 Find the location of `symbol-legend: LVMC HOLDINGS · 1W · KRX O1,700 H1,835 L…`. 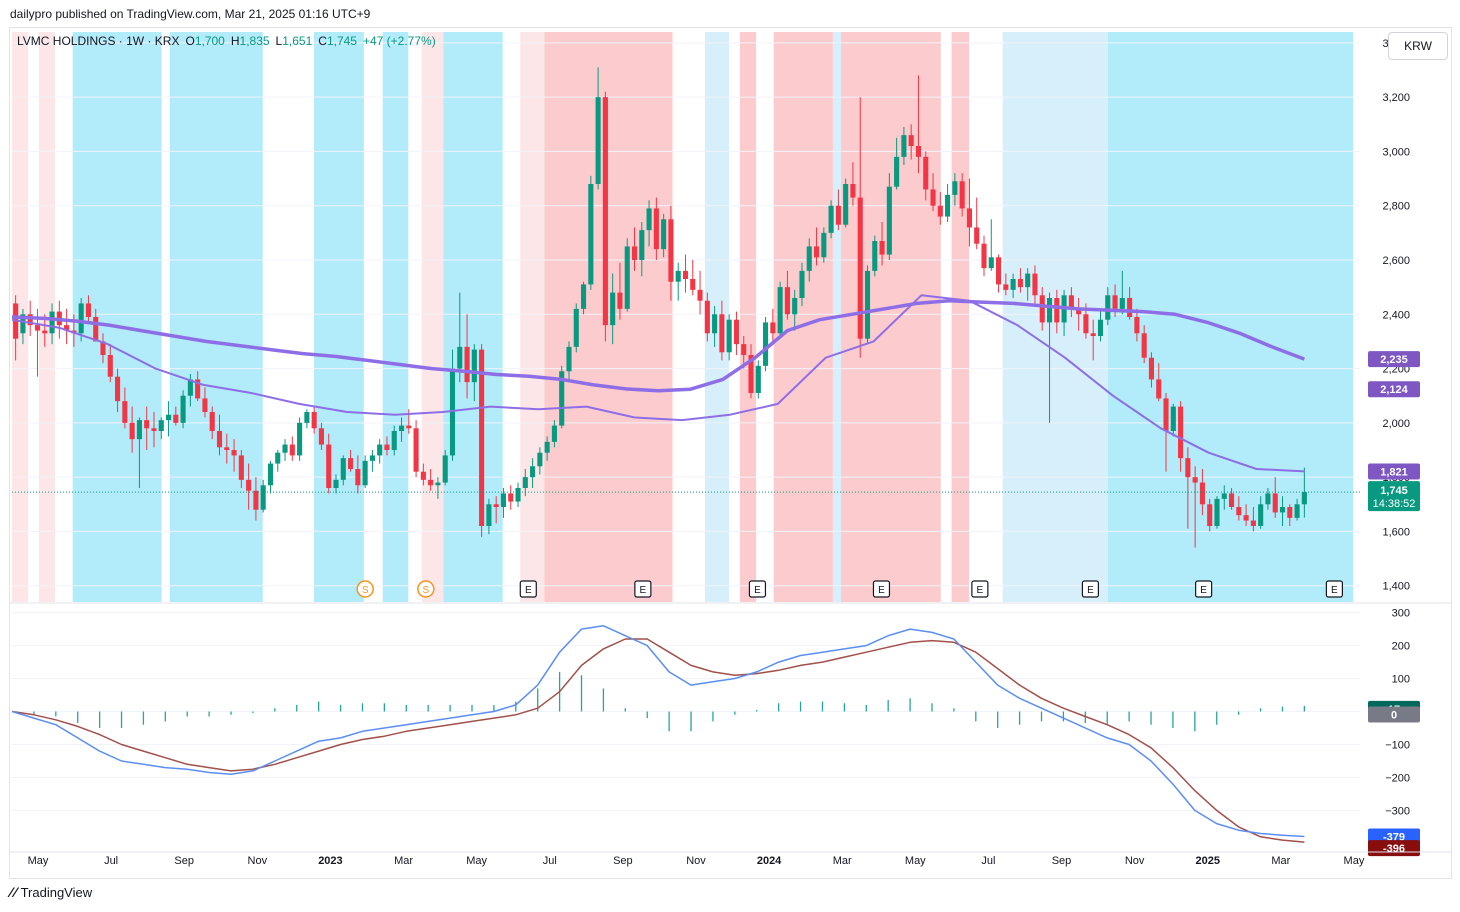

symbol-legend: LVMC HOLDINGS · 1W · KRX O1,700 H1,835 L… is located at coordinates (226, 41).